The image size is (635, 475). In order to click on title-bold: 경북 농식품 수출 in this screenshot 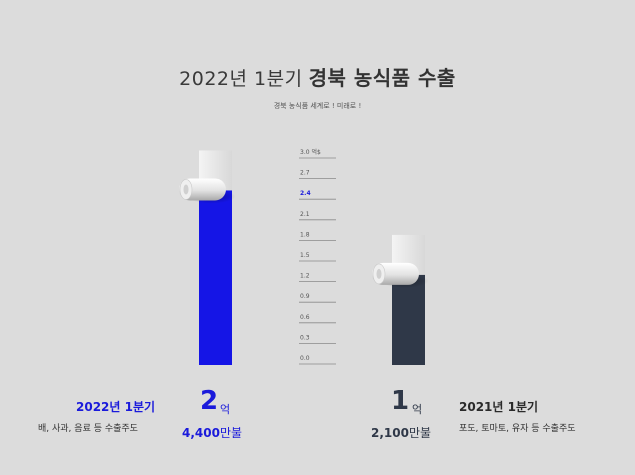, I will do `click(382, 78)`.